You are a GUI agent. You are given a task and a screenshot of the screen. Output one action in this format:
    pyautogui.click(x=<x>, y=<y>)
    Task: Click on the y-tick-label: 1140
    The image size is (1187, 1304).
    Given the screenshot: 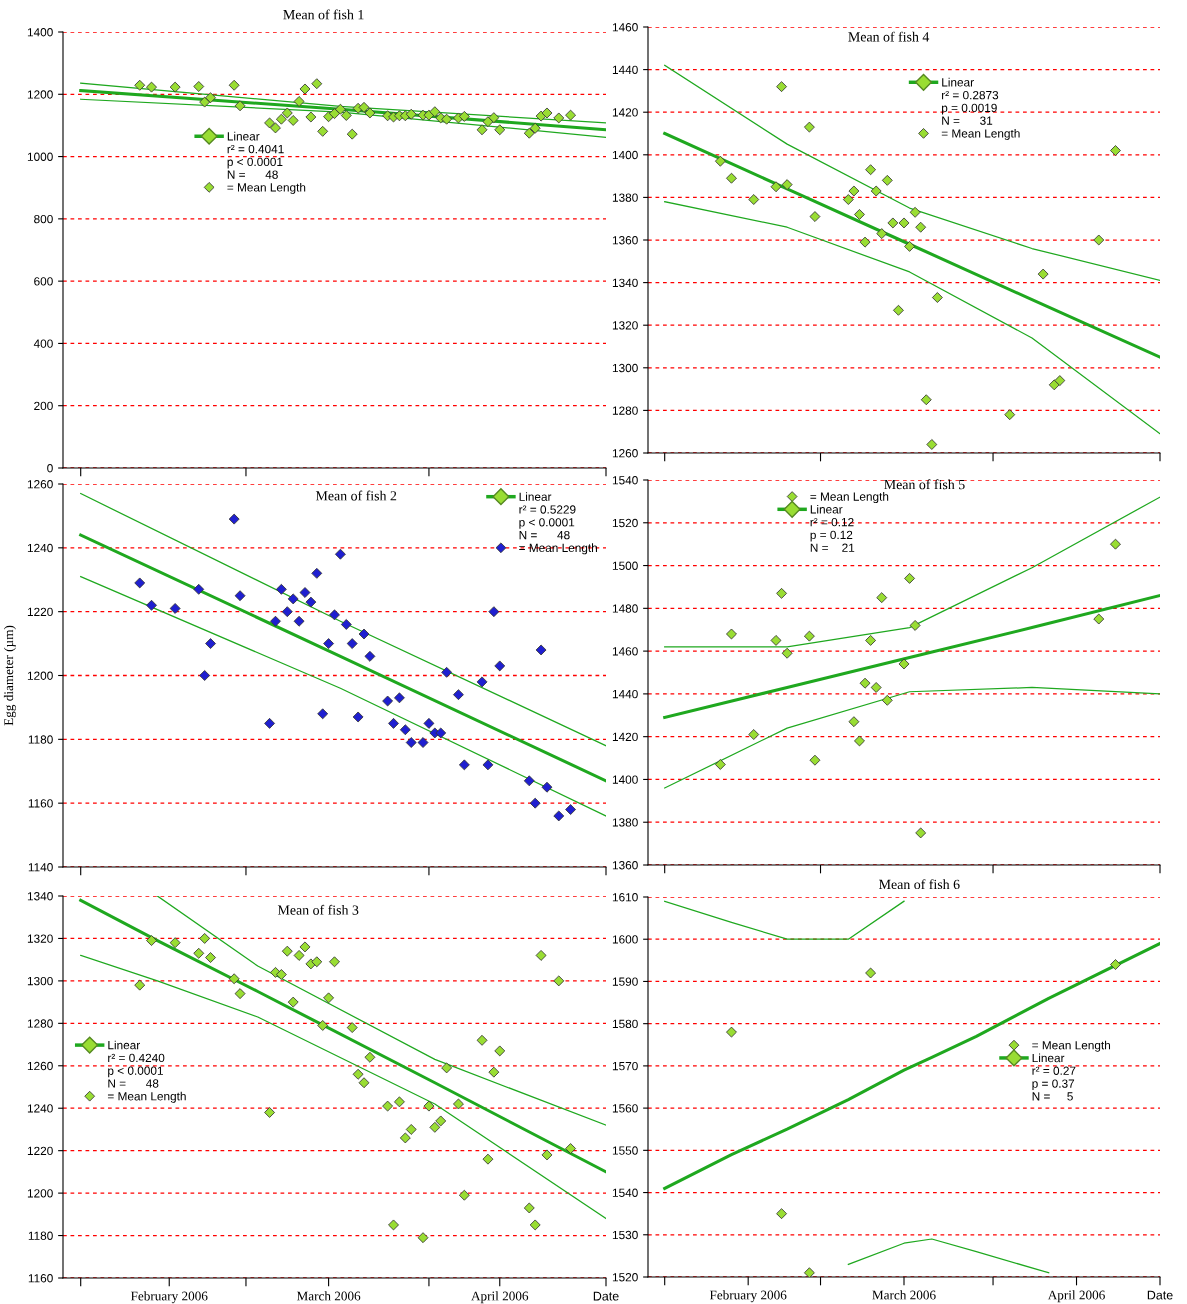 What is the action you would take?
    pyautogui.click(x=40, y=867)
    